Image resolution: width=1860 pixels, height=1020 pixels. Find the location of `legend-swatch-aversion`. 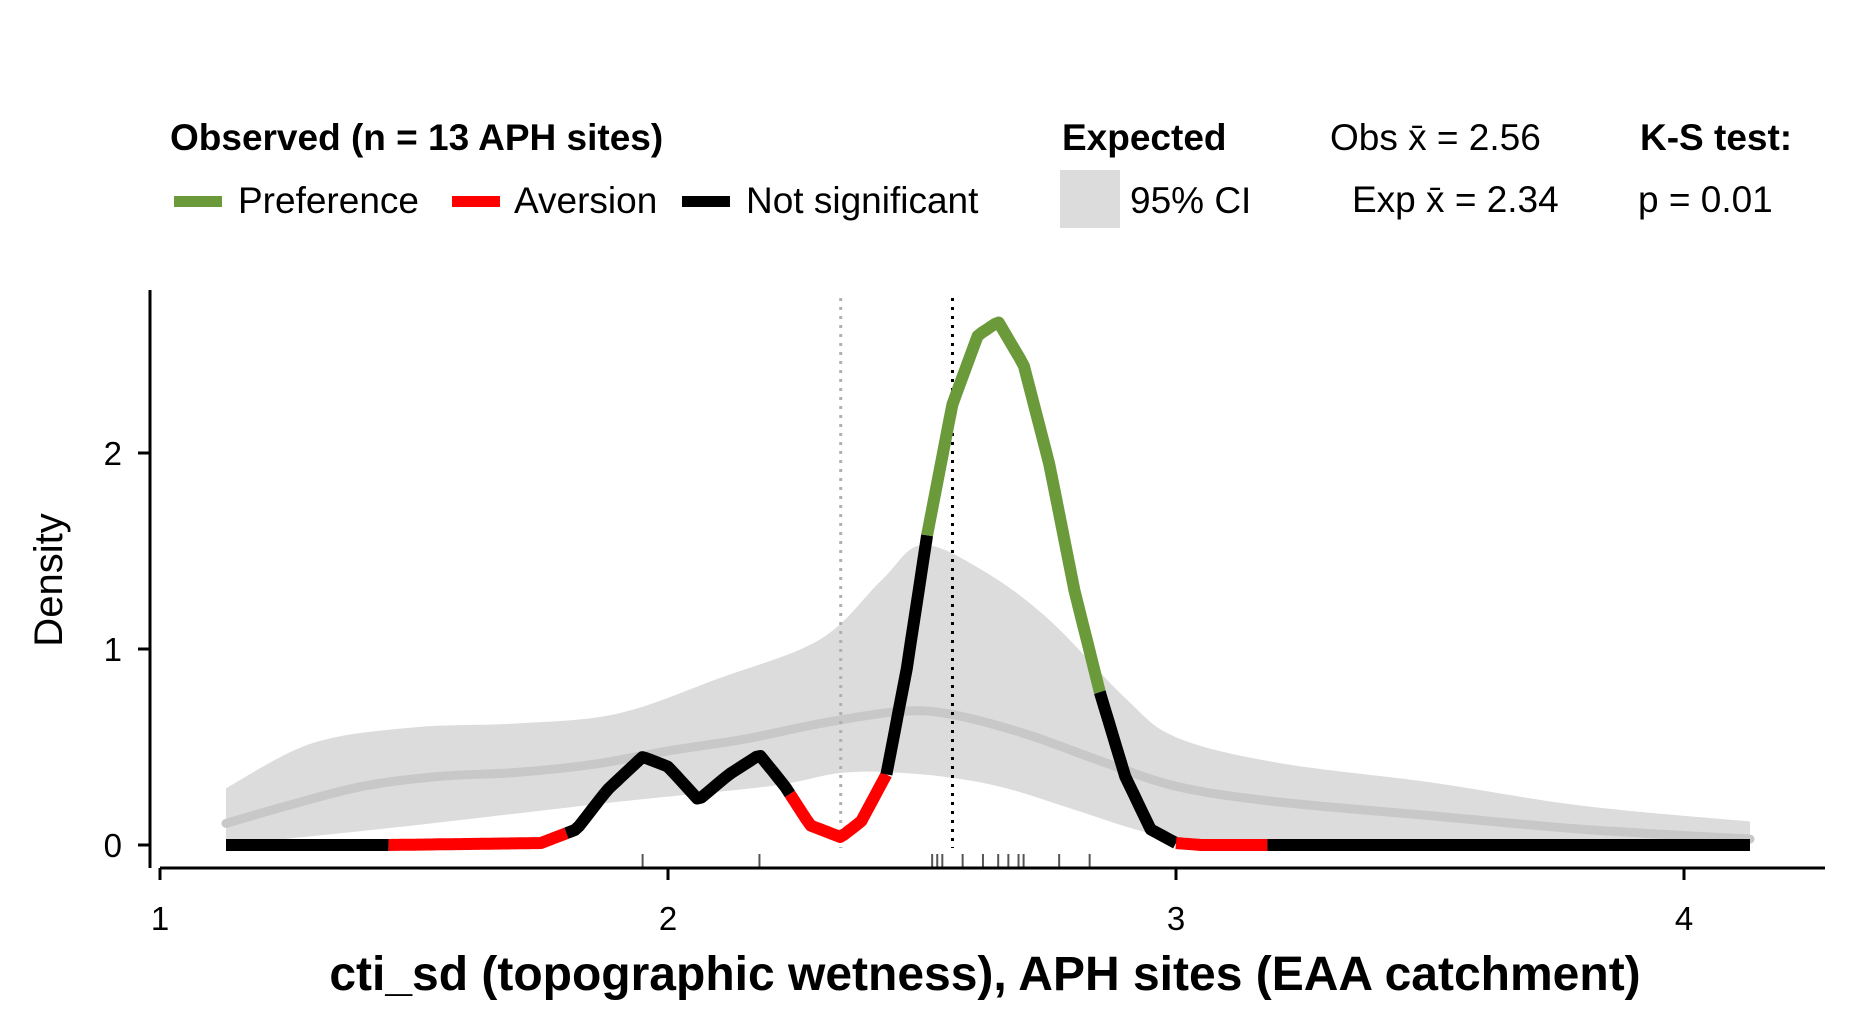

legend-swatch-aversion is located at coordinates (476, 201).